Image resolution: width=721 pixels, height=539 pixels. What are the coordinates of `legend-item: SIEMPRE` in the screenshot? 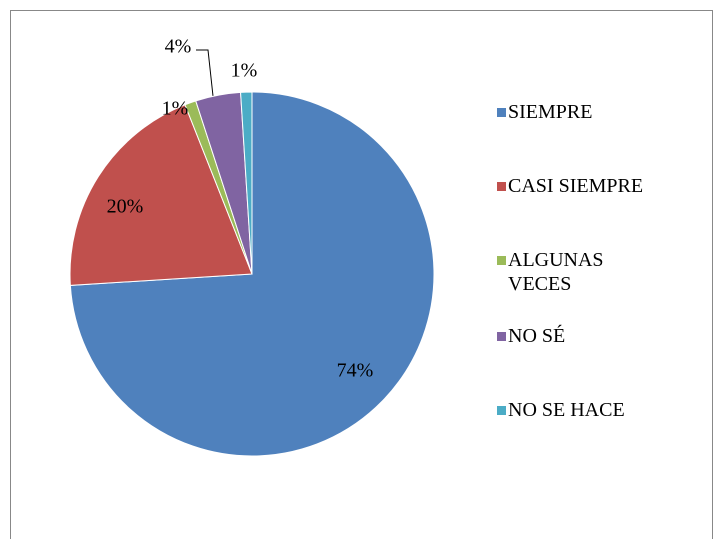 It's located at (602, 112).